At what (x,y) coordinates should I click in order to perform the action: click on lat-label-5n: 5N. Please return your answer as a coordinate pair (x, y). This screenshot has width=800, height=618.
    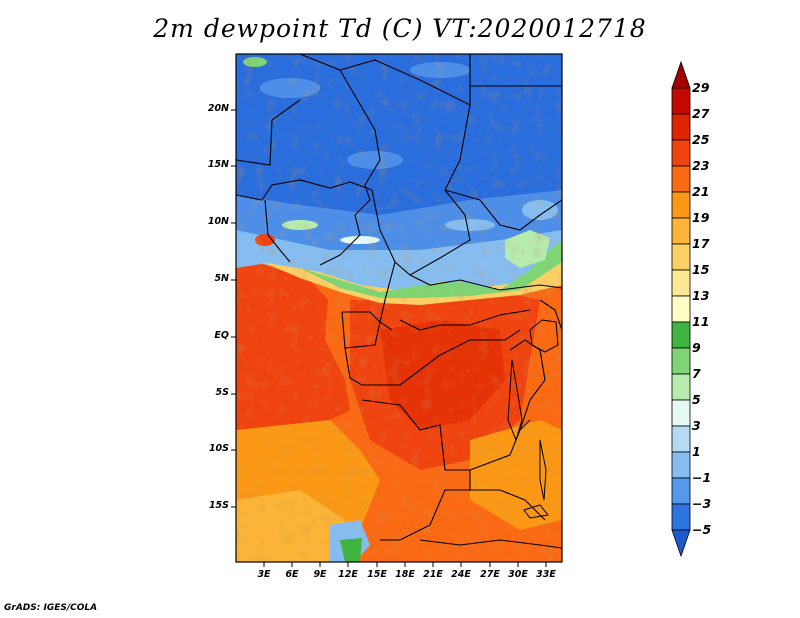
    Looking at the image, I should click on (221, 278).